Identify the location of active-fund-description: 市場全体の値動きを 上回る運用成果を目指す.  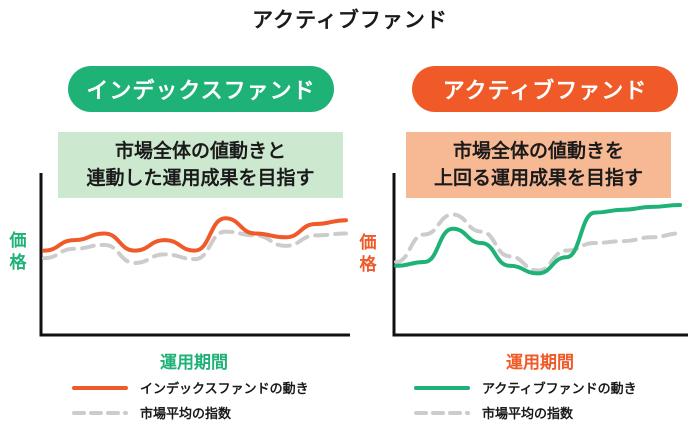
(538, 165).